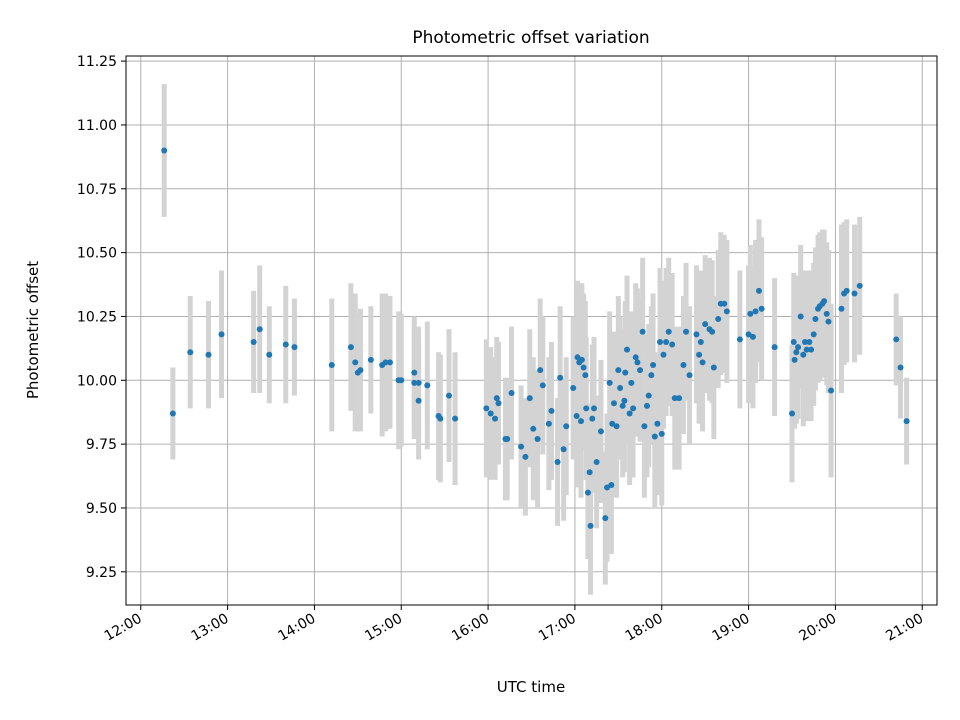 The height and width of the screenshot is (720, 960). What do you see at coordinates (97, 317) in the screenshot?
I see `y-tick-label: 10.25` at bounding box center [97, 317].